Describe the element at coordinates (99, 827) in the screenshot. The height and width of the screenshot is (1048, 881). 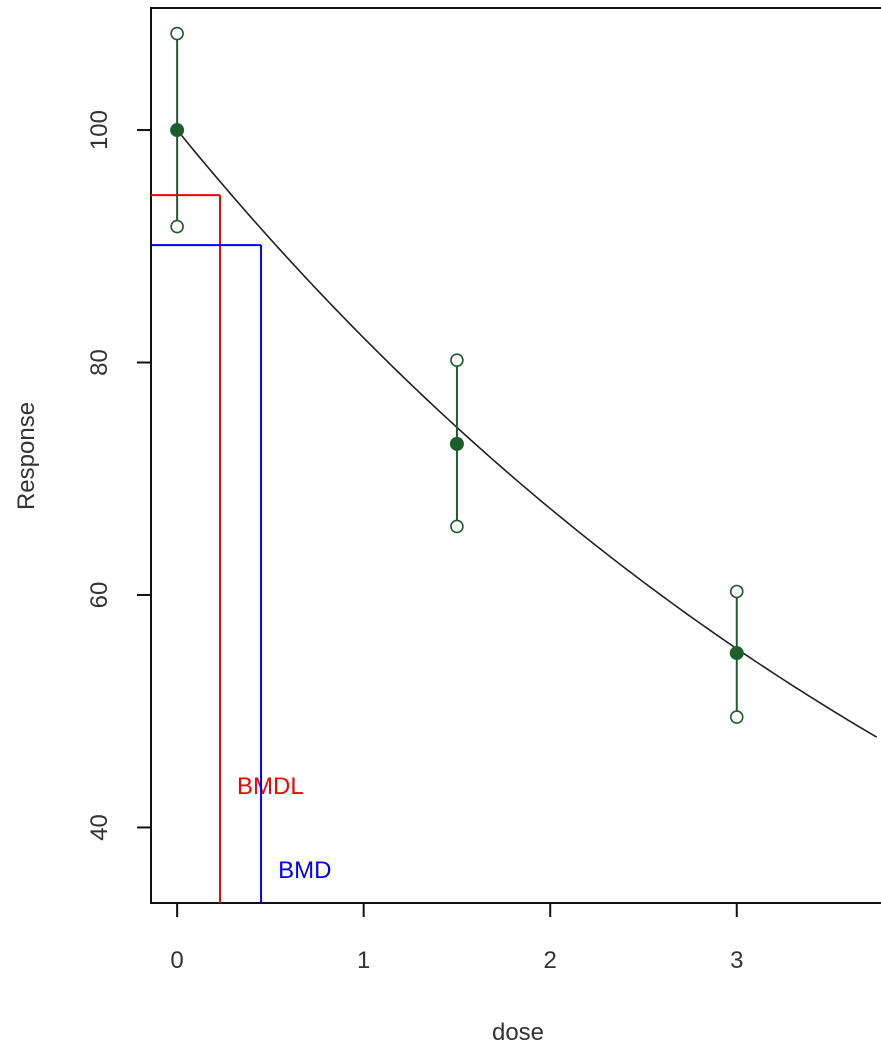
I see `y-tick-label-0: 40` at that location.